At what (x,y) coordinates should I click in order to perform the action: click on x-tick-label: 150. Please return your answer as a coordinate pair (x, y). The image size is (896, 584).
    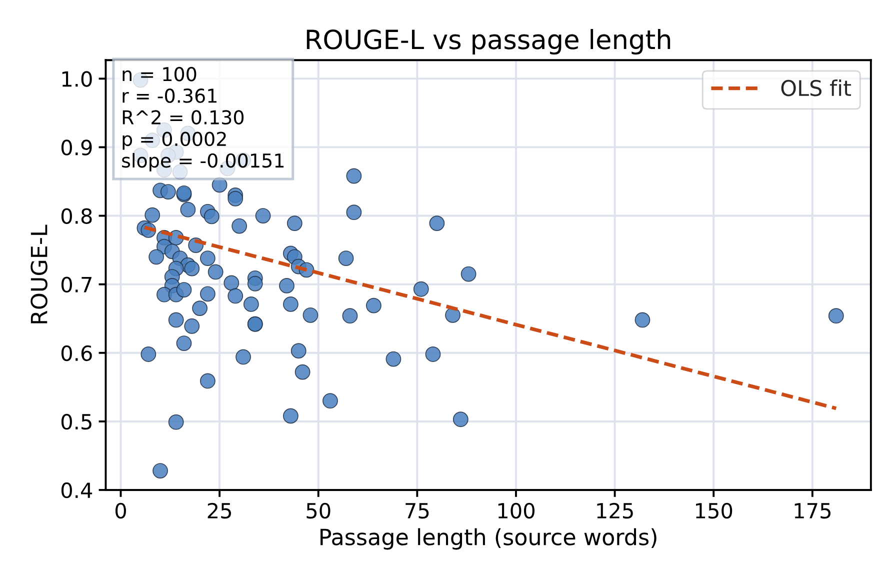
    Looking at the image, I should click on (714, 510).